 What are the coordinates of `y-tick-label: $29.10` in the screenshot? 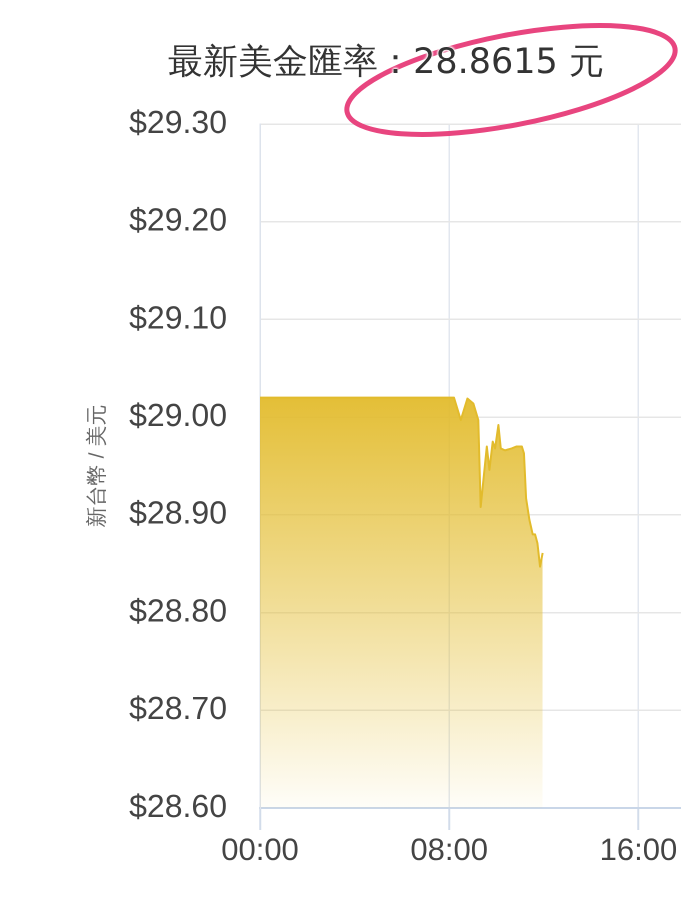 It's located at (178, 317).